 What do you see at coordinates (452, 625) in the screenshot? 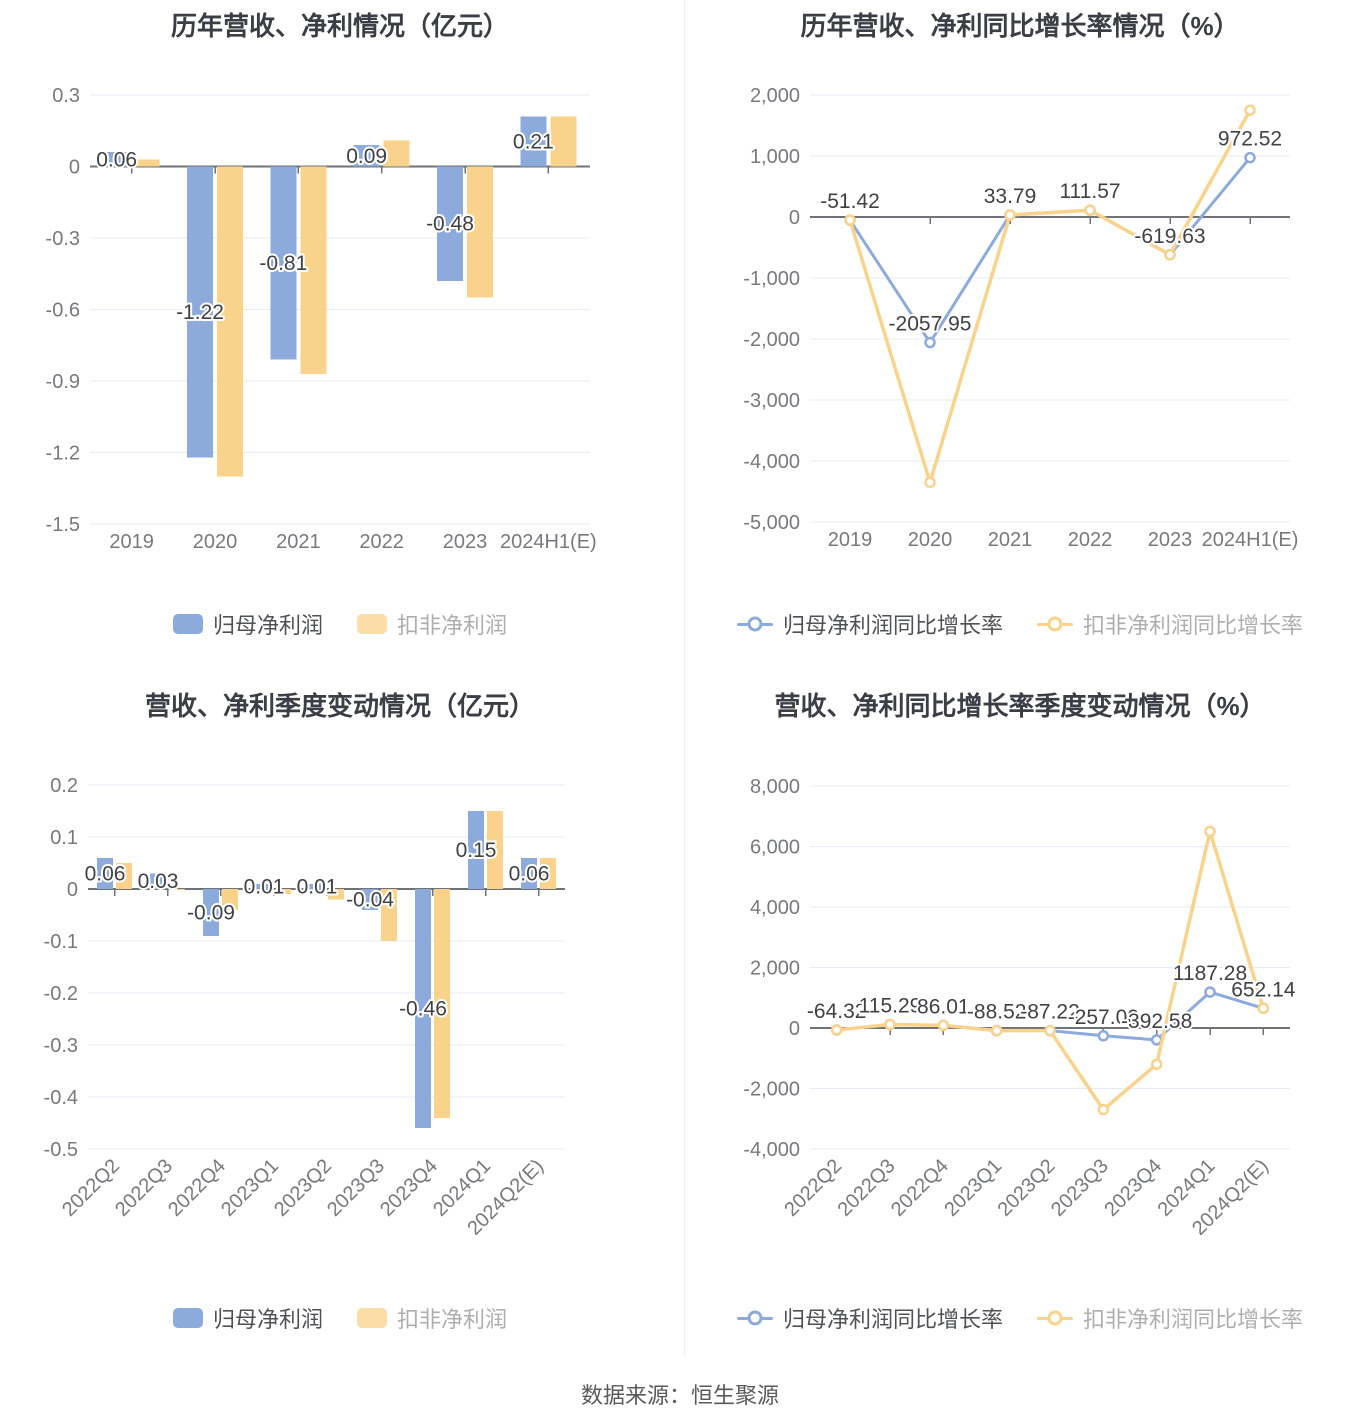
I see `legend-label: 扣非净利润` at bounding box center [452, 625].